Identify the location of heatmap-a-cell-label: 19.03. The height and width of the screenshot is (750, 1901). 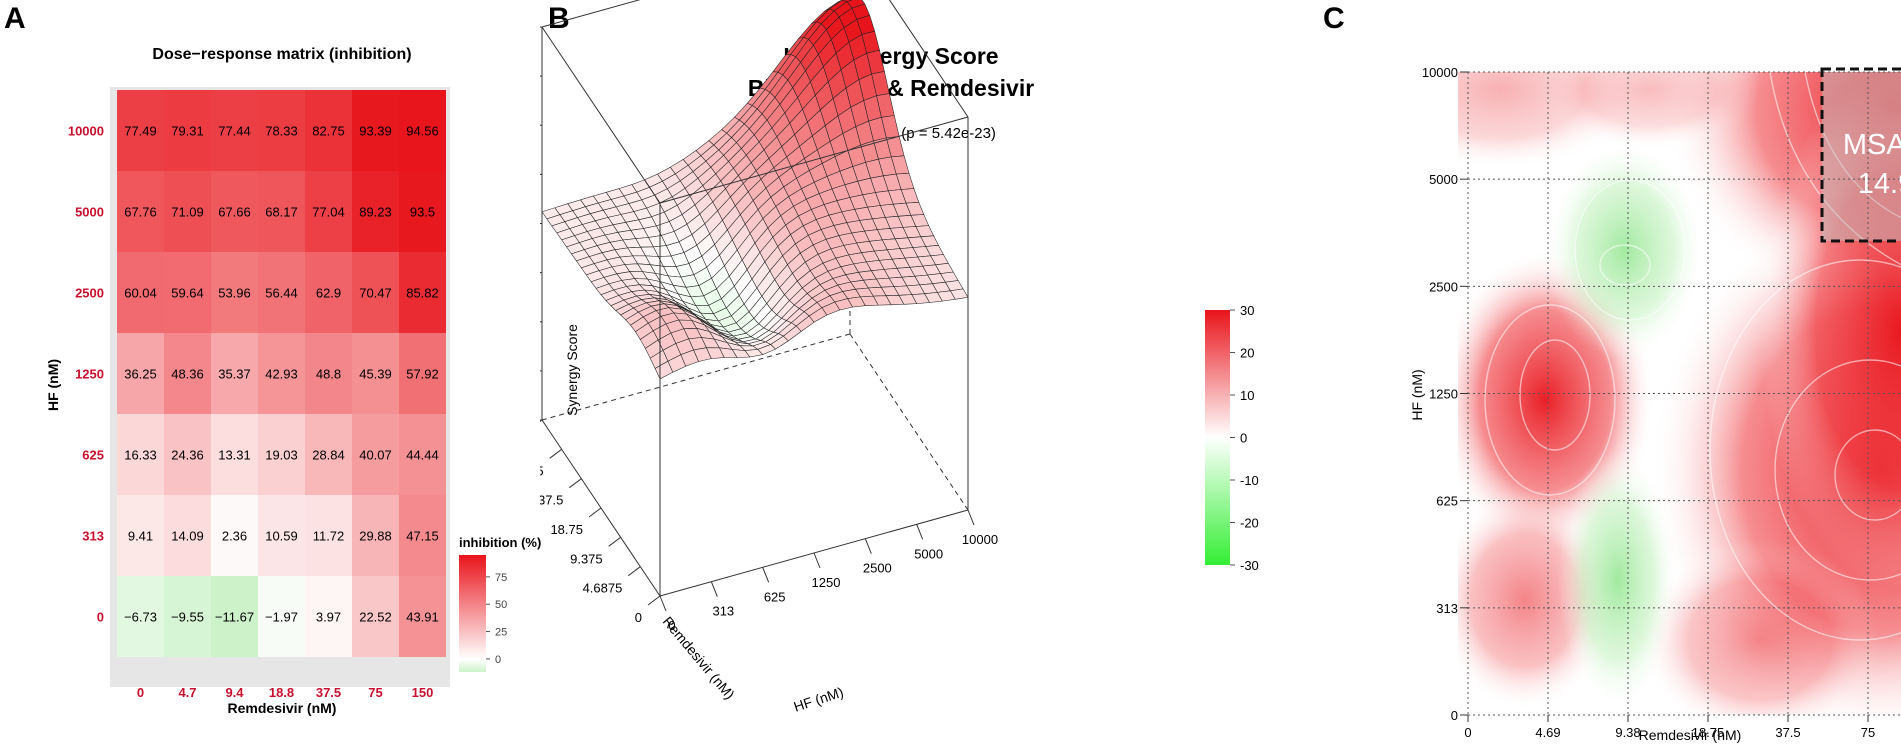
(281, 455).